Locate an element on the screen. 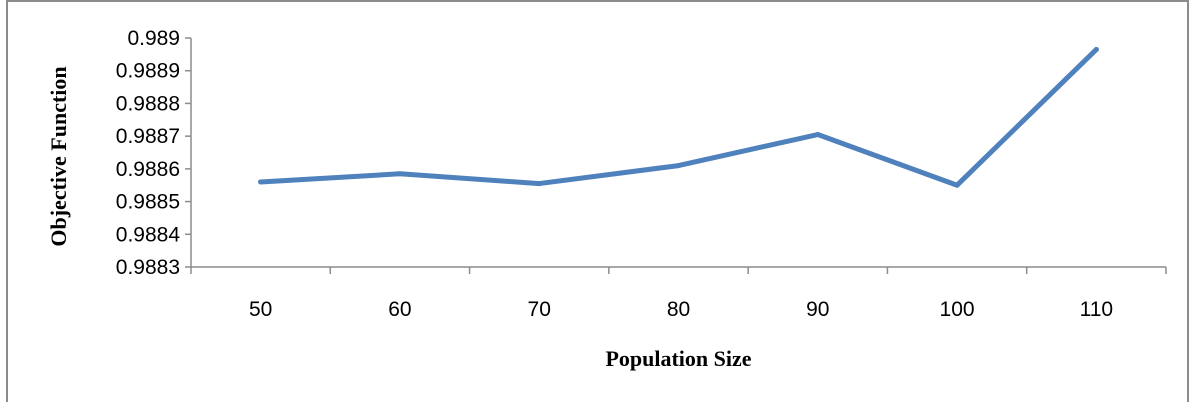  y-tick-label: 0.9883 is located at coordinates (148, 267).